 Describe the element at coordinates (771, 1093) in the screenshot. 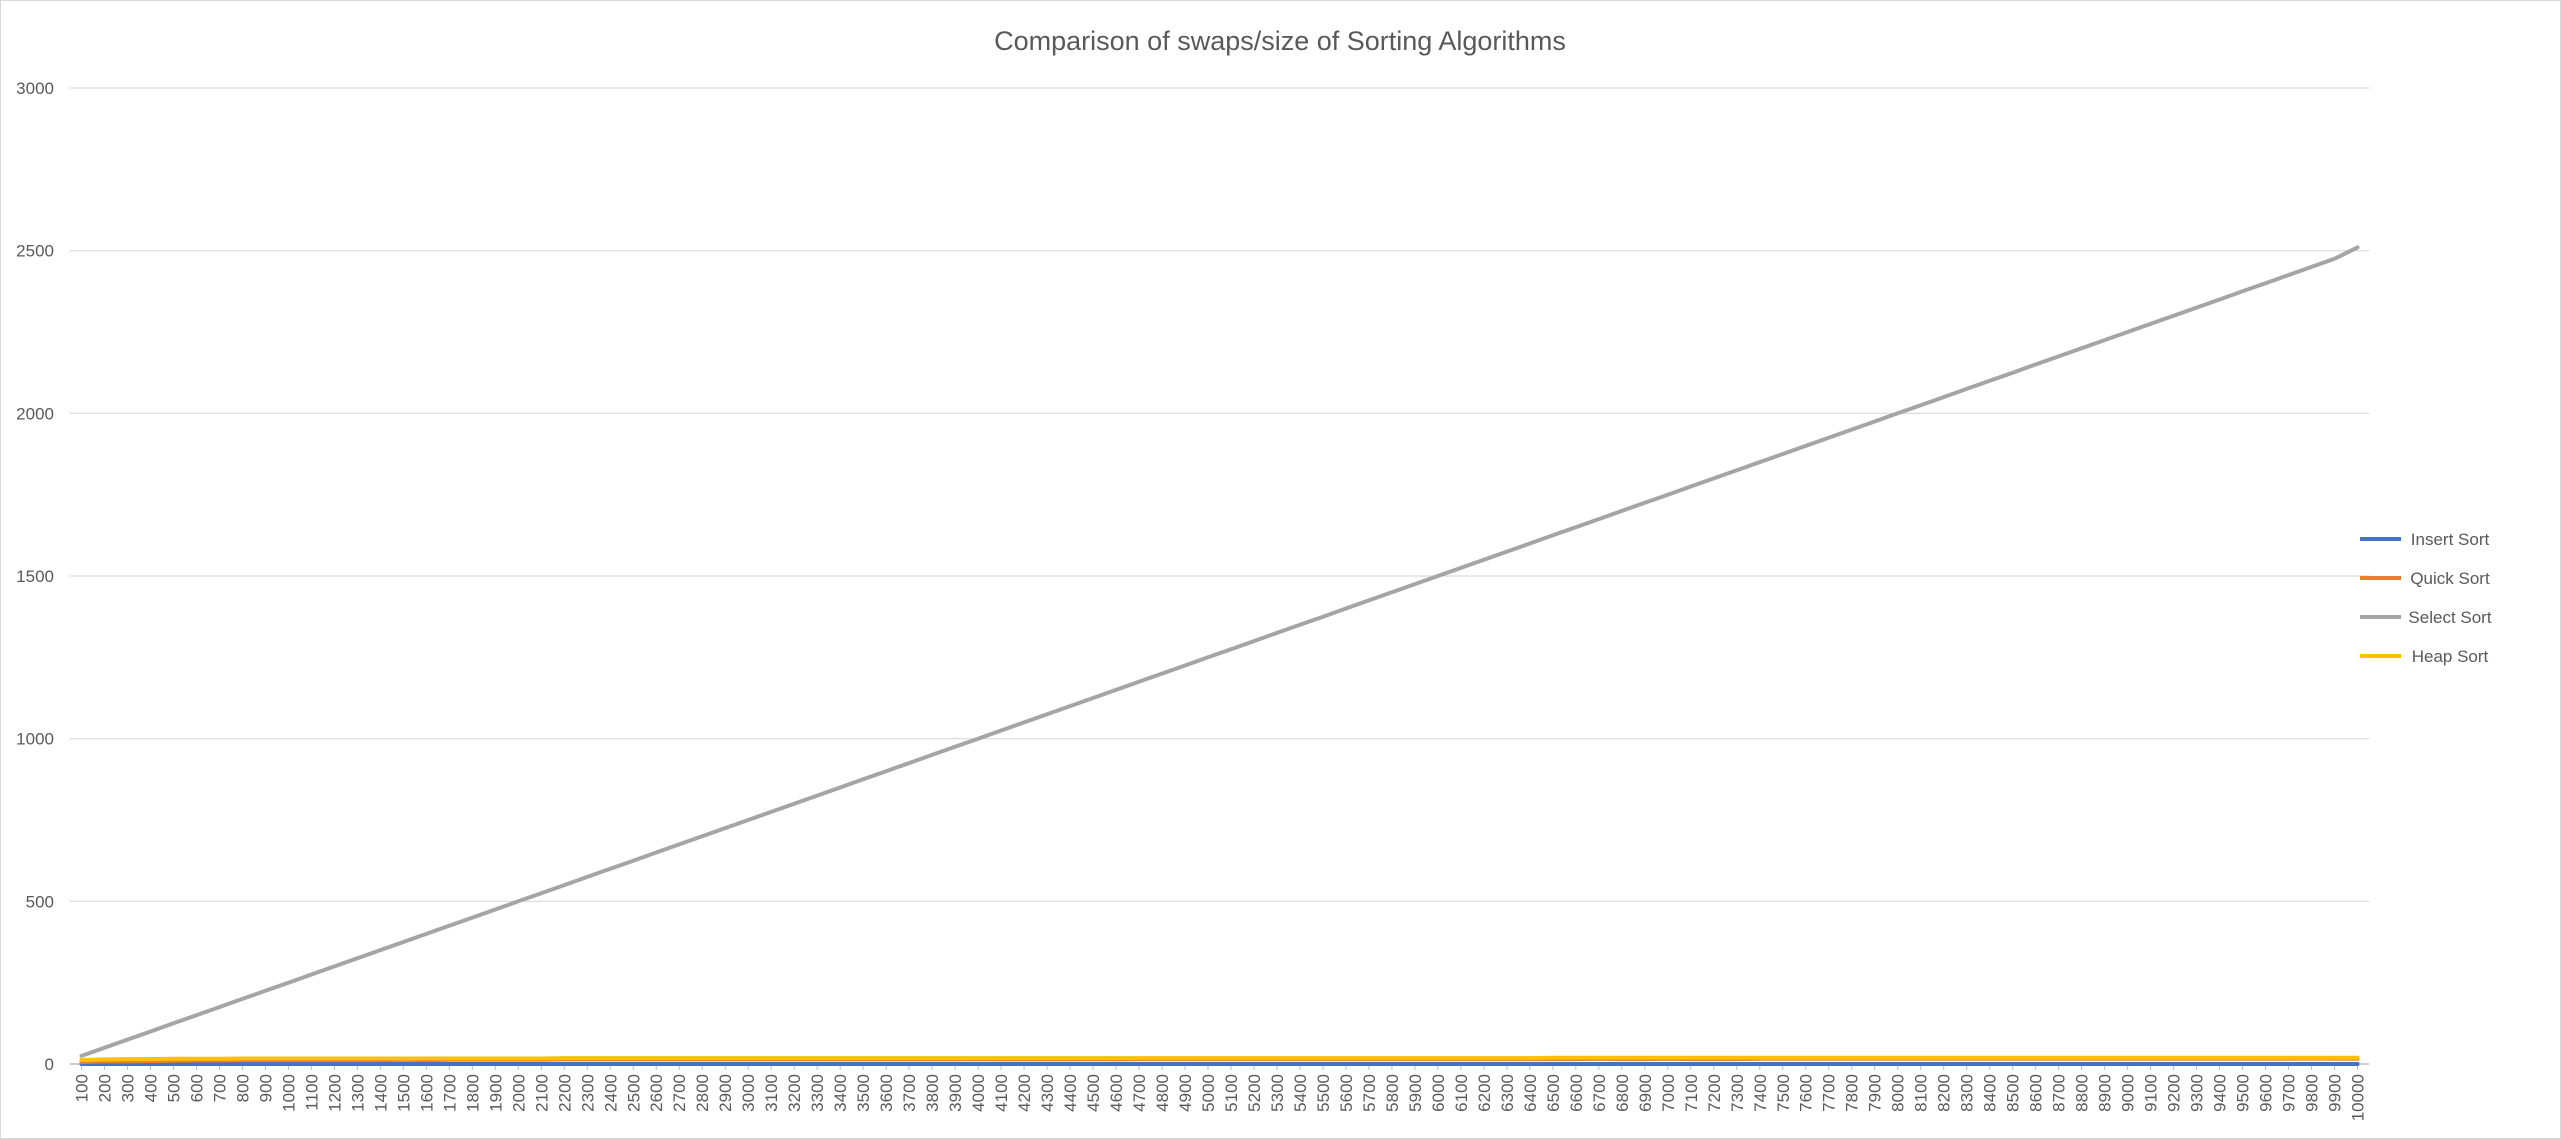

I see `x-tick-label: 3100` at that location.